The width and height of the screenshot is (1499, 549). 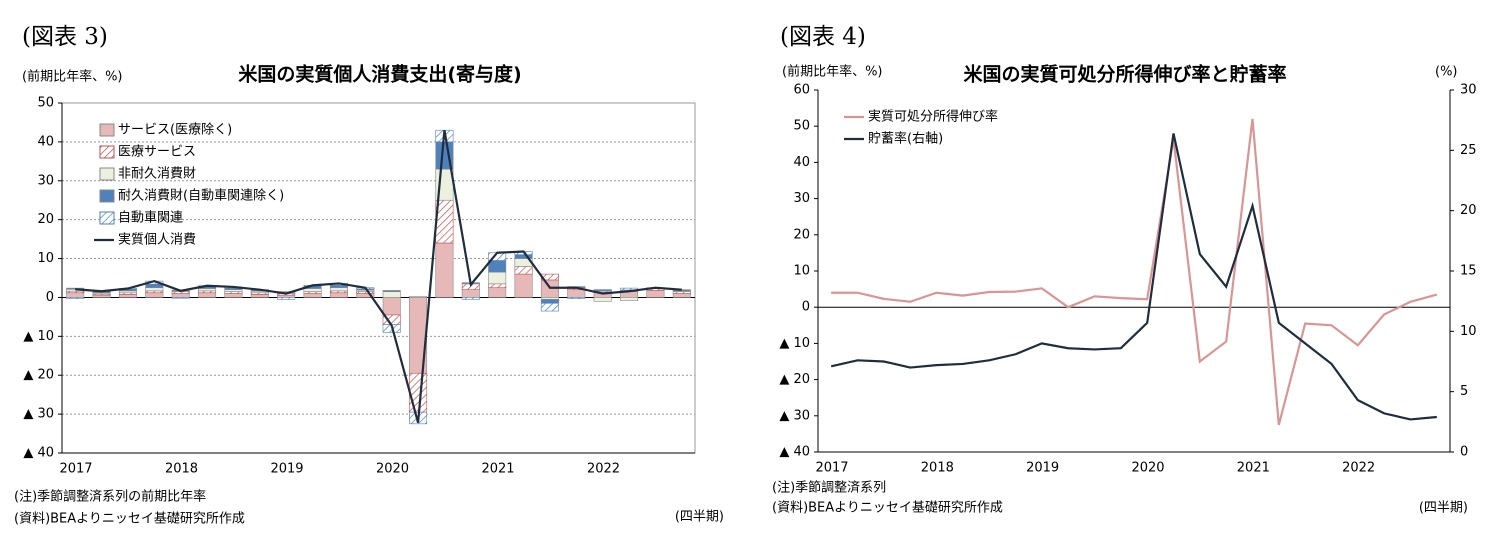 I want to click on chart-title: 米国の実質可処分所得伸び率と貯蓄率, so click(x=1124, y=74).